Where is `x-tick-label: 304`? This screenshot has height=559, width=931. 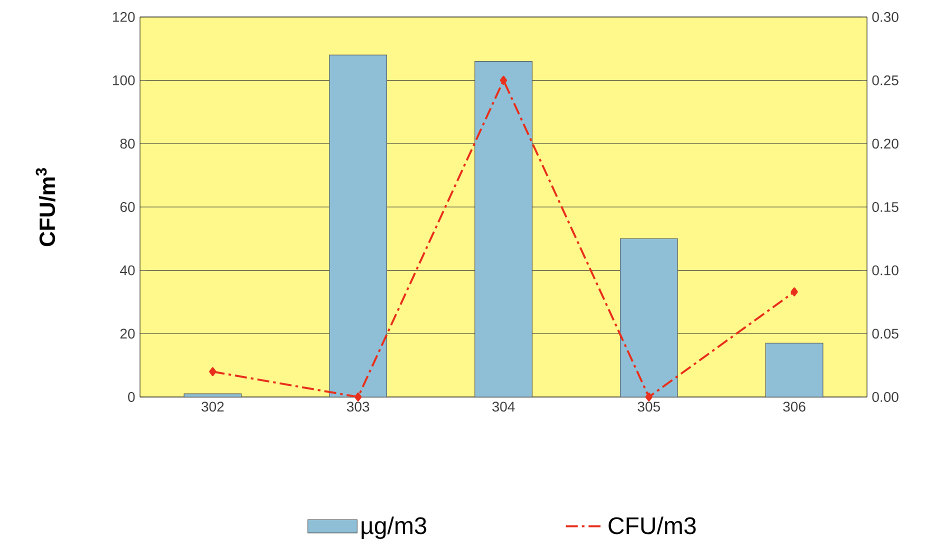 x-tick-label: 304 is located at coordinates (503, 407).